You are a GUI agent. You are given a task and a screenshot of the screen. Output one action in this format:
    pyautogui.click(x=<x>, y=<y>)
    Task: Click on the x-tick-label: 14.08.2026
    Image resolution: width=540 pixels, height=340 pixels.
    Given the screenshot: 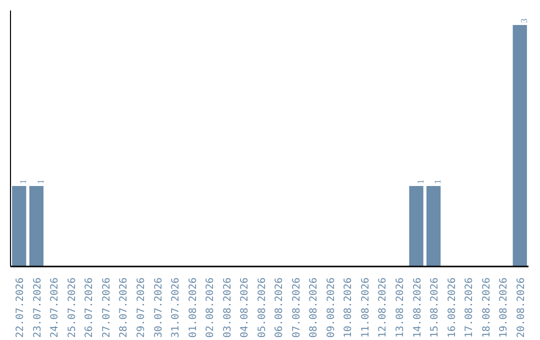 What is the action you would take?
    pyautogui.click(x=418, y=307)
    